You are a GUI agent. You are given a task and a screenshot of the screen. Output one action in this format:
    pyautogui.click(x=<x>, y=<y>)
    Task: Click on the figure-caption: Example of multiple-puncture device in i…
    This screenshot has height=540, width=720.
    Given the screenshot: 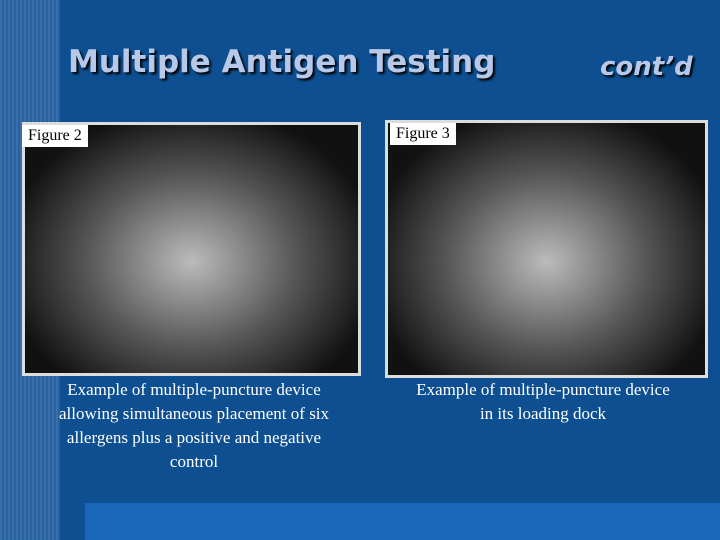 What is the action you would take?
    pyautogui.click(x=543, y=401)
    